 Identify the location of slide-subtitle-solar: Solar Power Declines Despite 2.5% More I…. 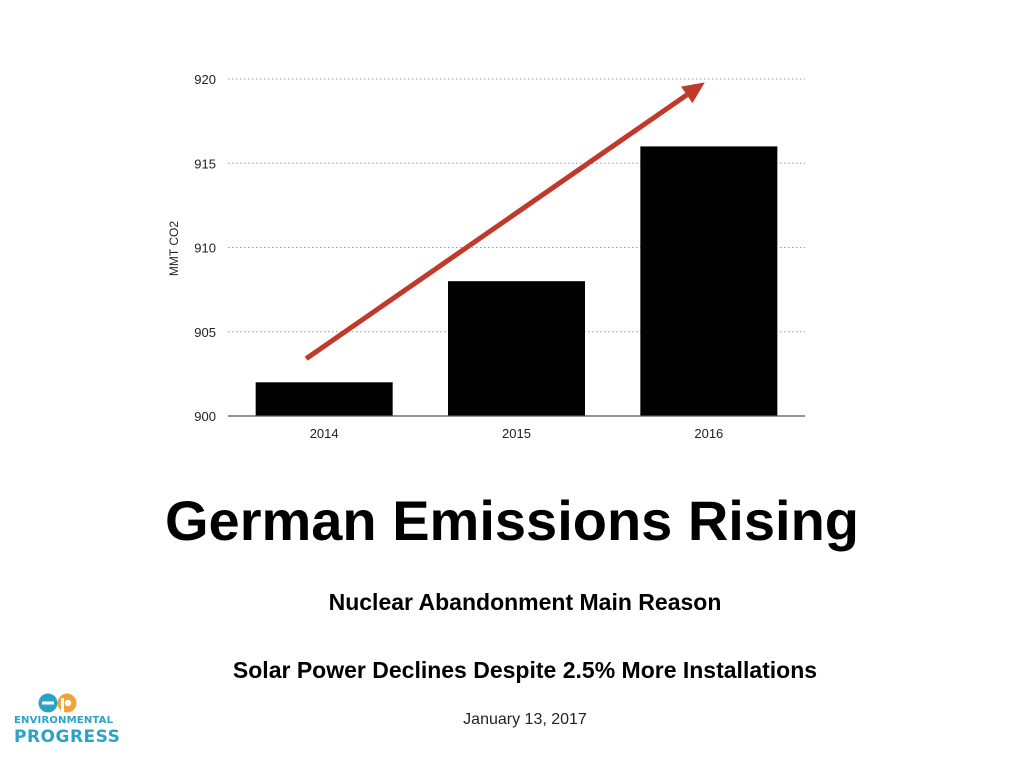
(525, 670).